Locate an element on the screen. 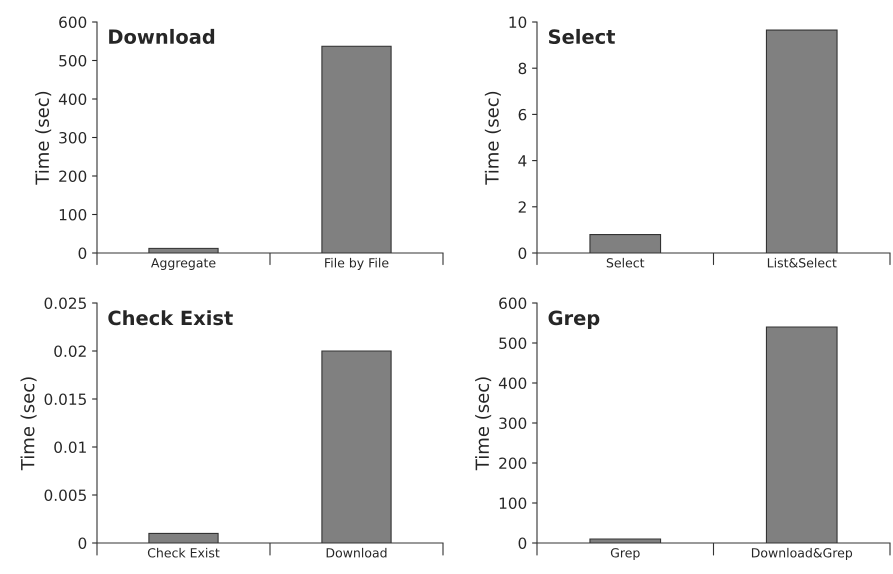  y-tick-label: 0.02 is located at coordinates (70, 351).